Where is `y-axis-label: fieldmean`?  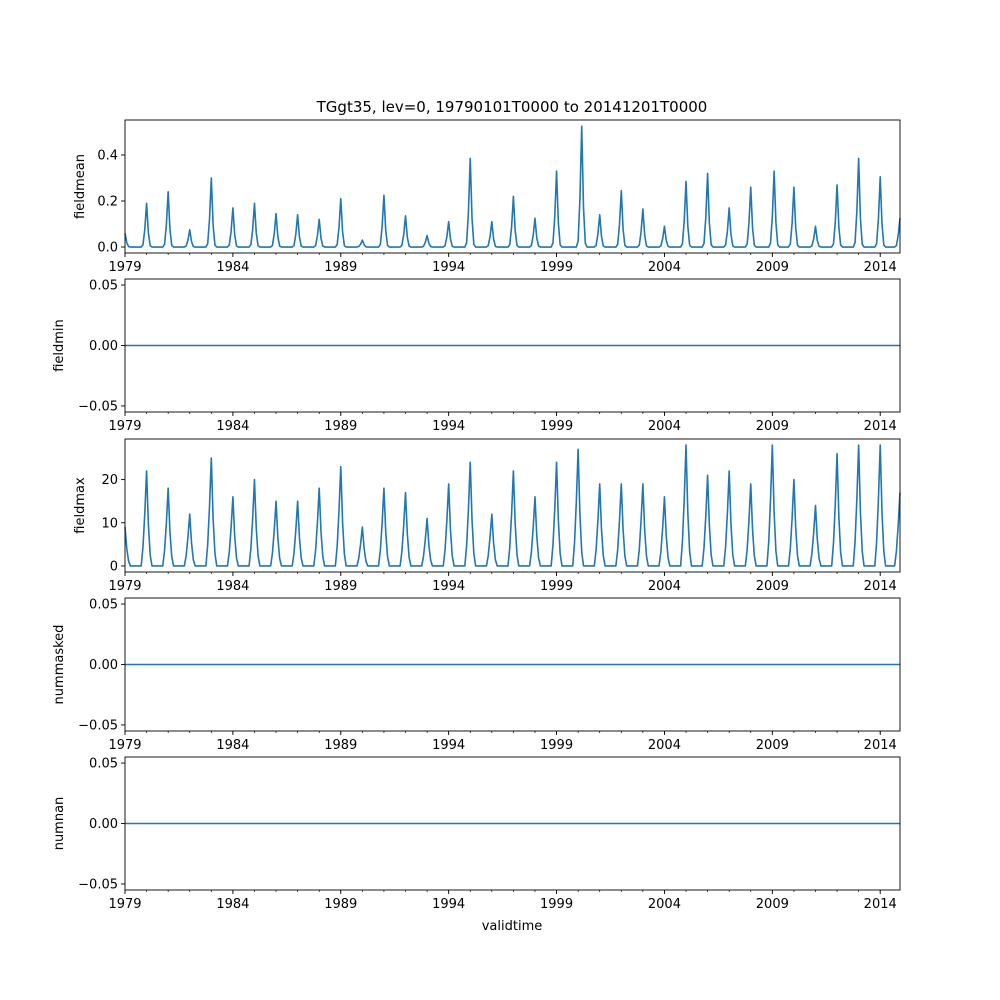 y-axis-label: fieldmean is located at coordinates (80, 186).